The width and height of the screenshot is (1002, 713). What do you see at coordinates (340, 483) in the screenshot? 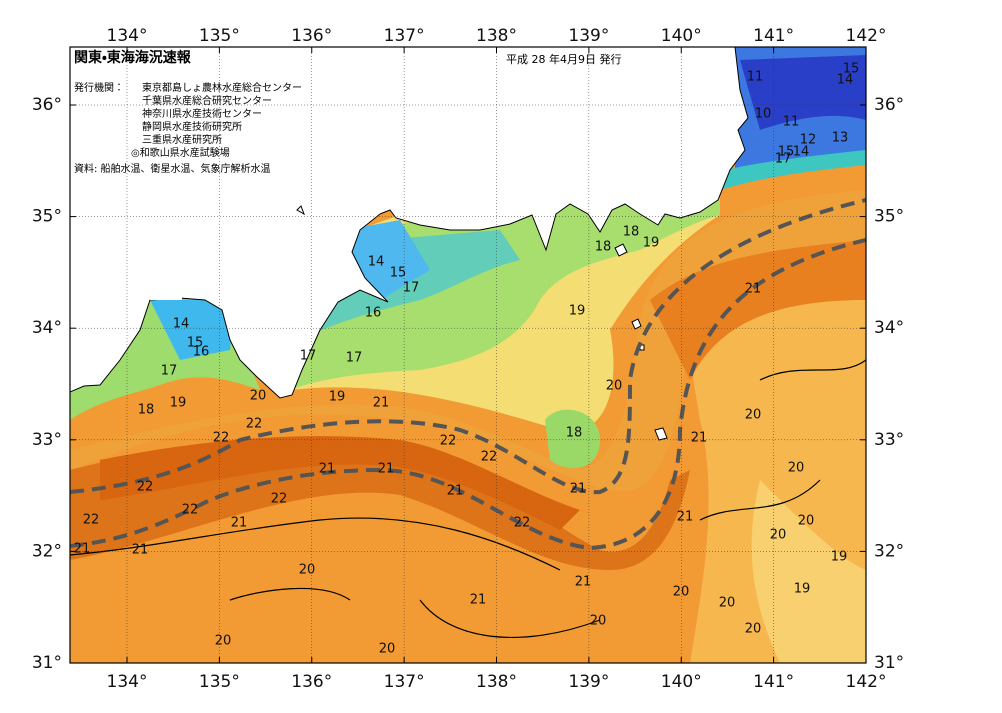
I see `sea-warm-core-dark` at bounding box center [340, 483].